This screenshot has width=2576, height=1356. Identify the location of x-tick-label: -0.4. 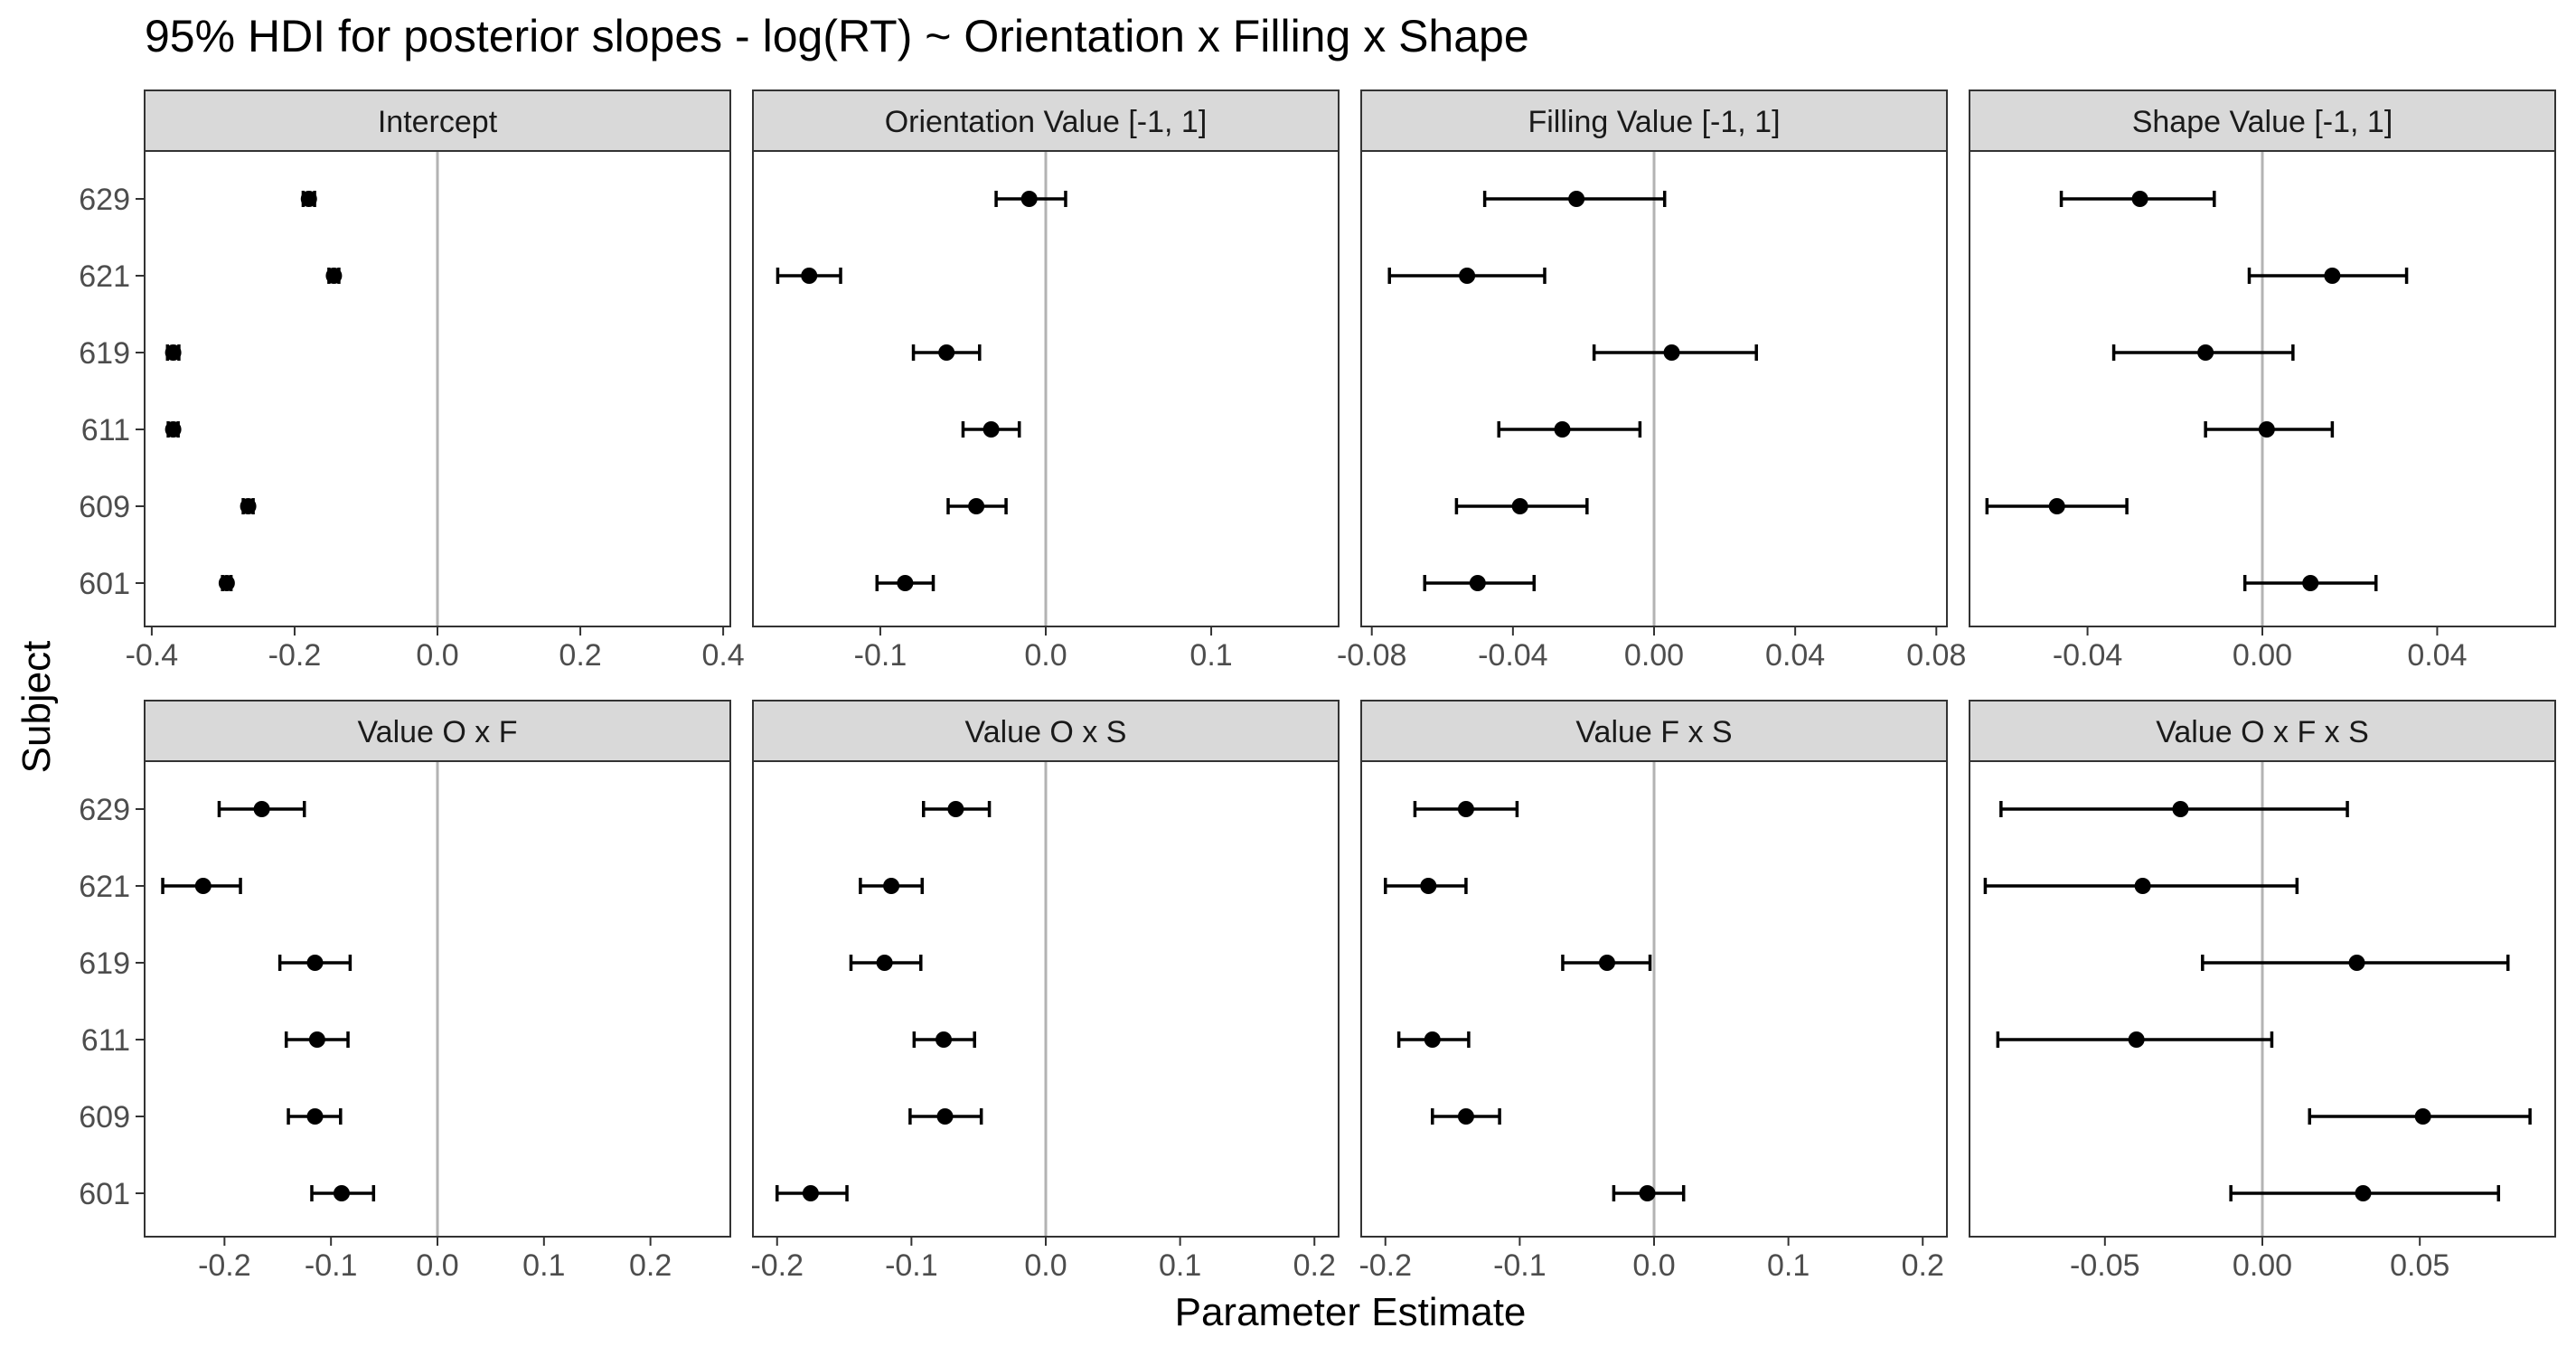
(152, 655).